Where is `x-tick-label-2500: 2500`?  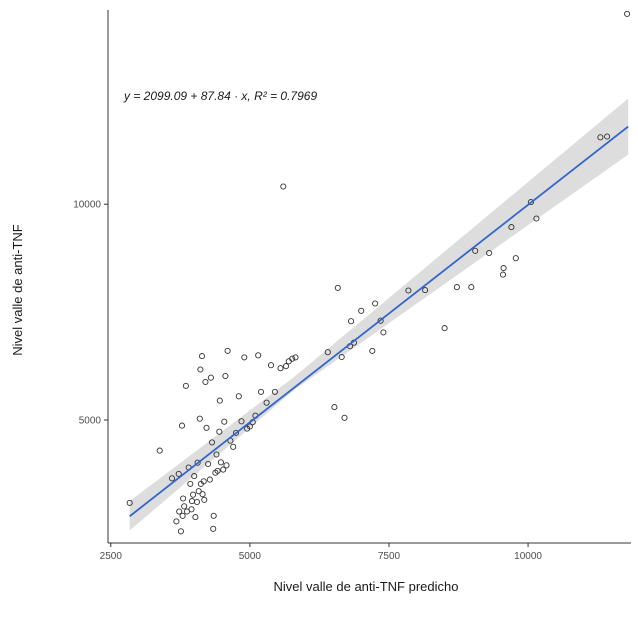
x-tick-label-2500: 2500 is located at coordinates (111, 556).